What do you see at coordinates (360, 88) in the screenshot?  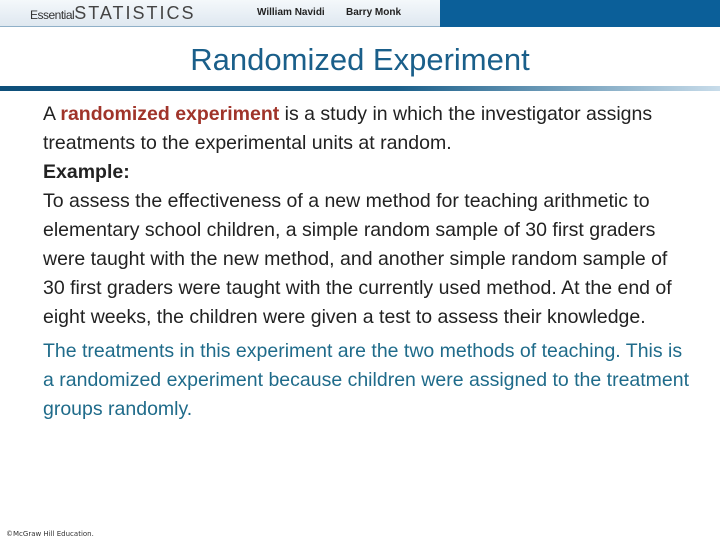 I see `title-divider` at bounding box center [360, 88].